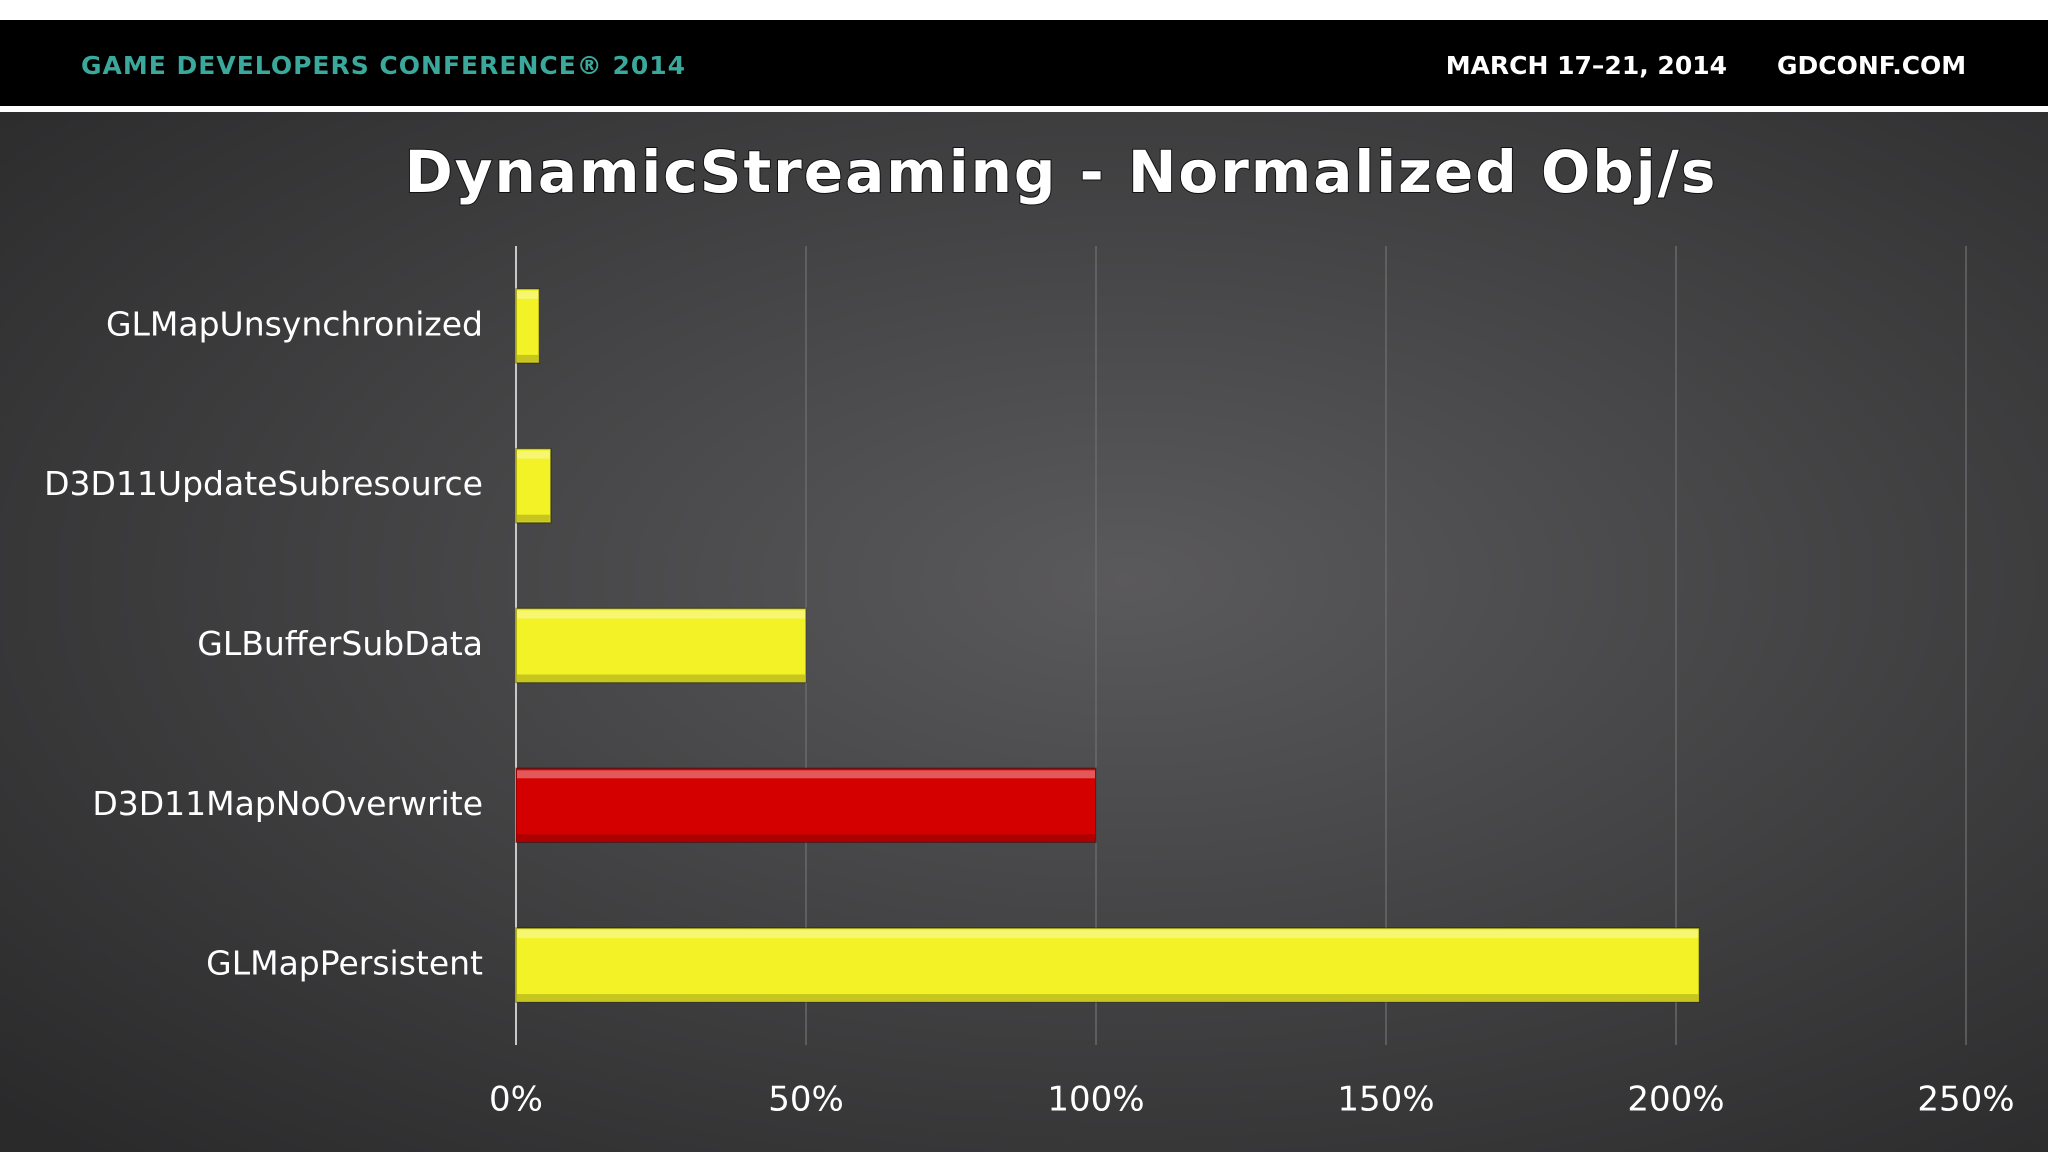 The width and height of the screenshot is (2048, 1152). What do you see at coordinates (1024, 109) in the screenshot?
I see `header-rule` at bounding box center [1024, 109].